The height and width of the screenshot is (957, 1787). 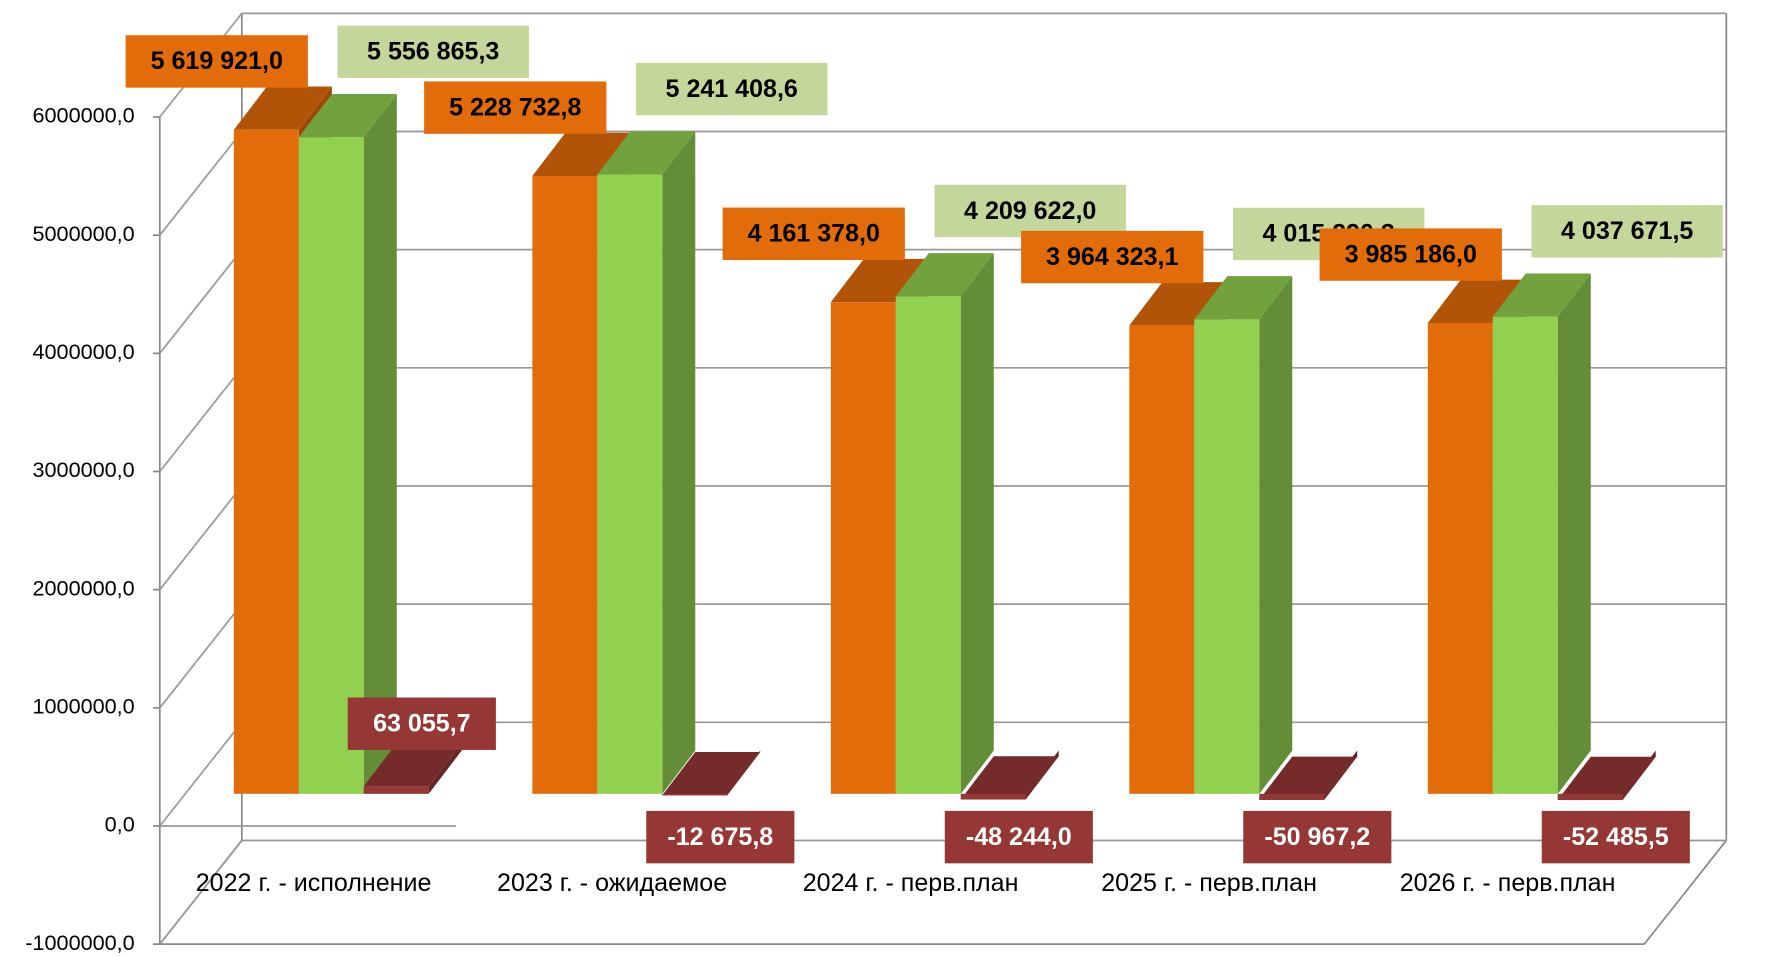 I want to click on value-label: 3 985 186,0, so click(x=1411, y=254).